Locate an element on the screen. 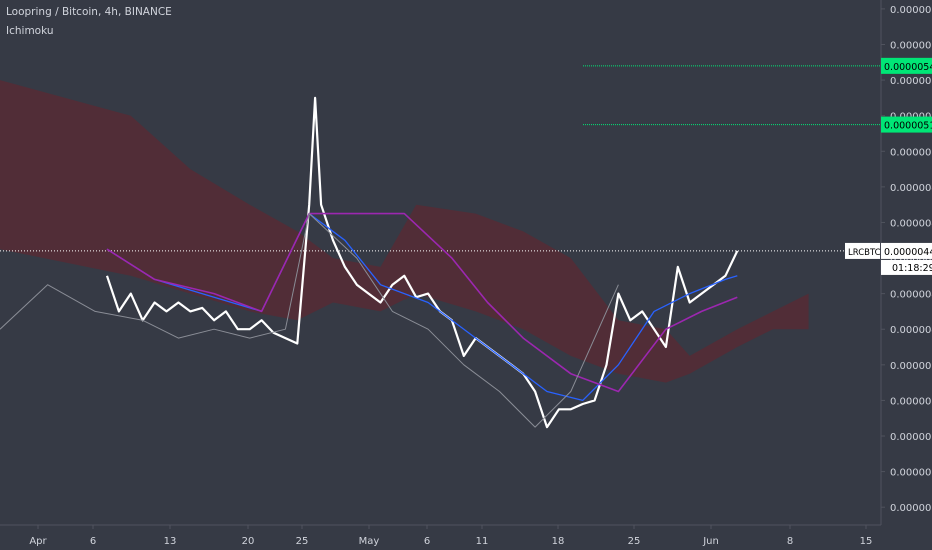  y-tick-label: 0.00000500 is located at coordinates (911, 152).